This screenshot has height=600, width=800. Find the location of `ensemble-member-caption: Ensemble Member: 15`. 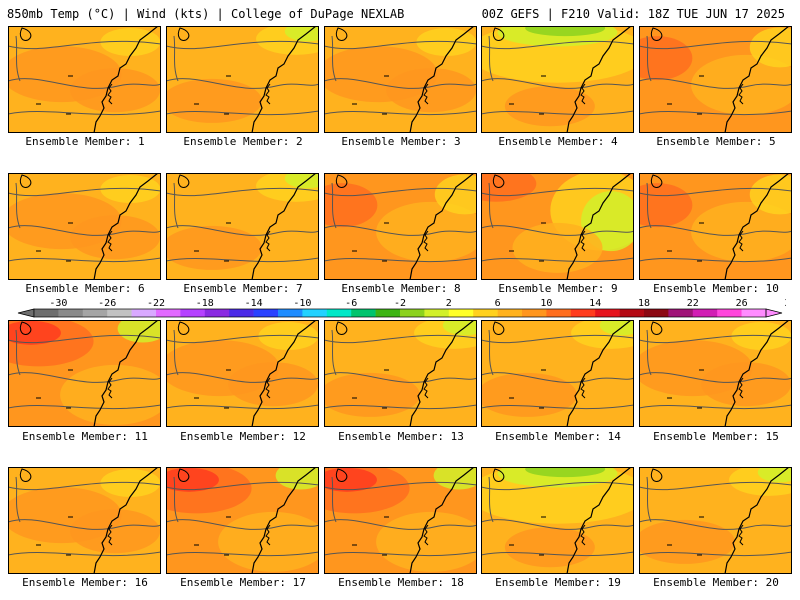

ensemble-member-caption: Ensemble Member: 15 is located at coordinates (716, 436).